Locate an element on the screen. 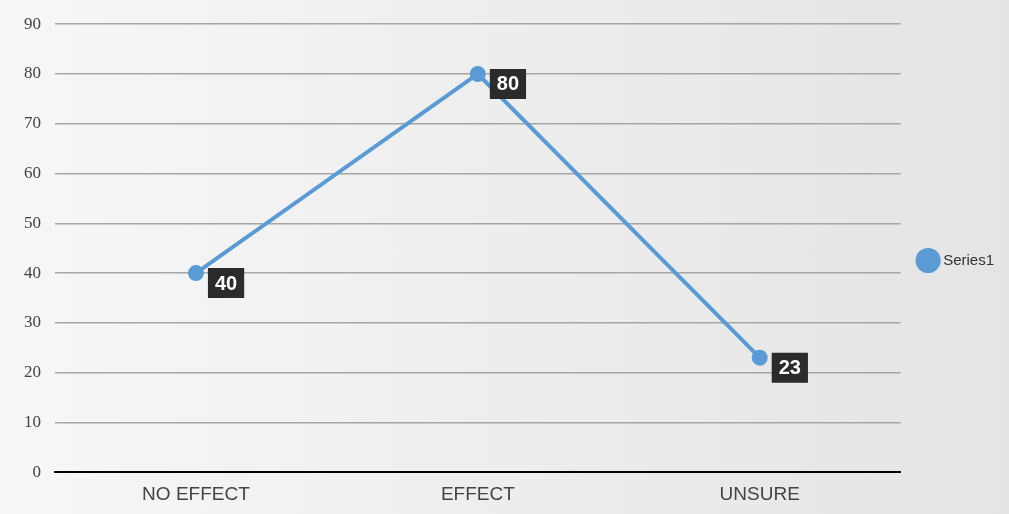 The width and height of the screenshot is (1009, 514). y-tick-label: 30 is located at coordinates (32, 322).